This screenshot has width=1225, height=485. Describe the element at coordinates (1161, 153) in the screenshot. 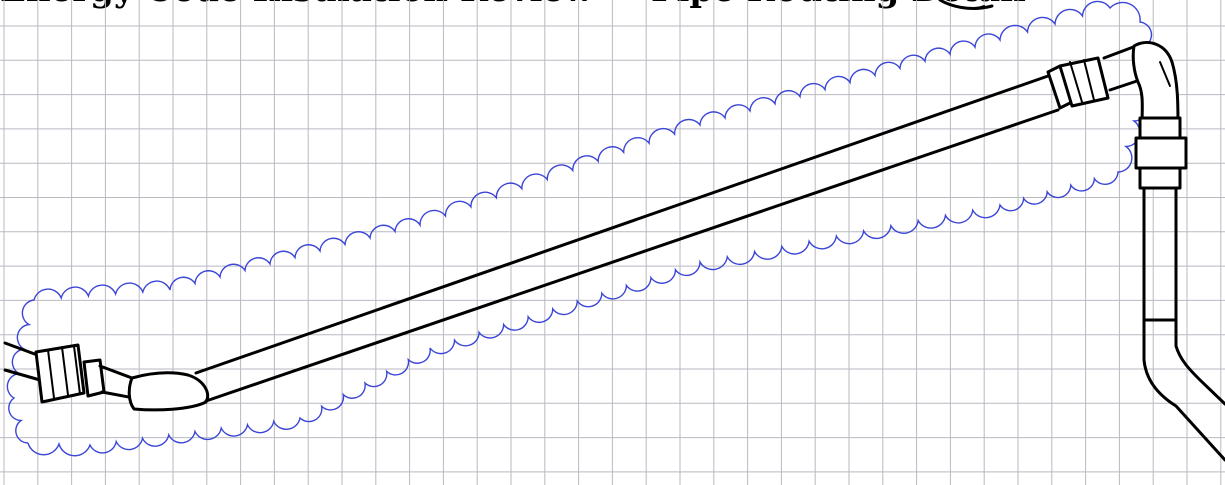

I see `coupling-vertical` at that location.